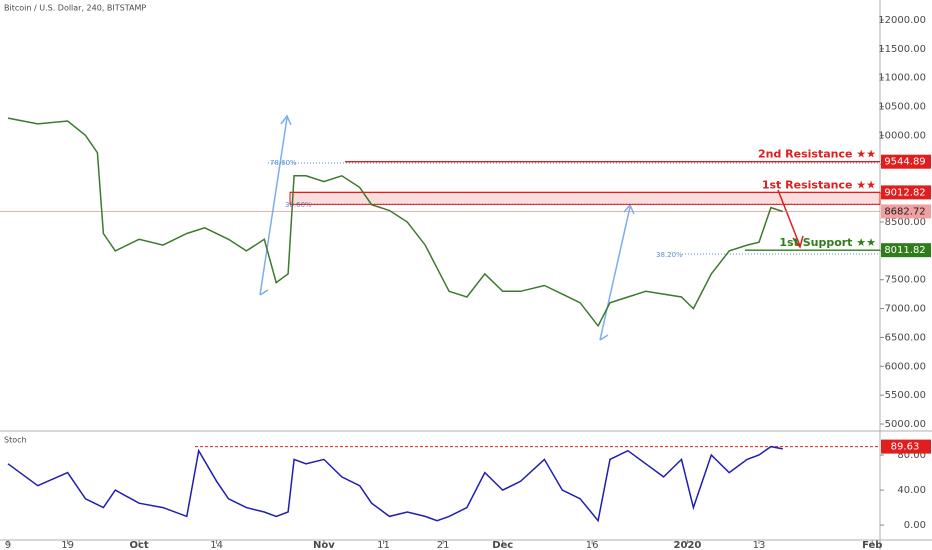 The width and height of the screenshot is (932, 550). I want to click on level-label: 2nd Resistance ★★, so click(817, 154).